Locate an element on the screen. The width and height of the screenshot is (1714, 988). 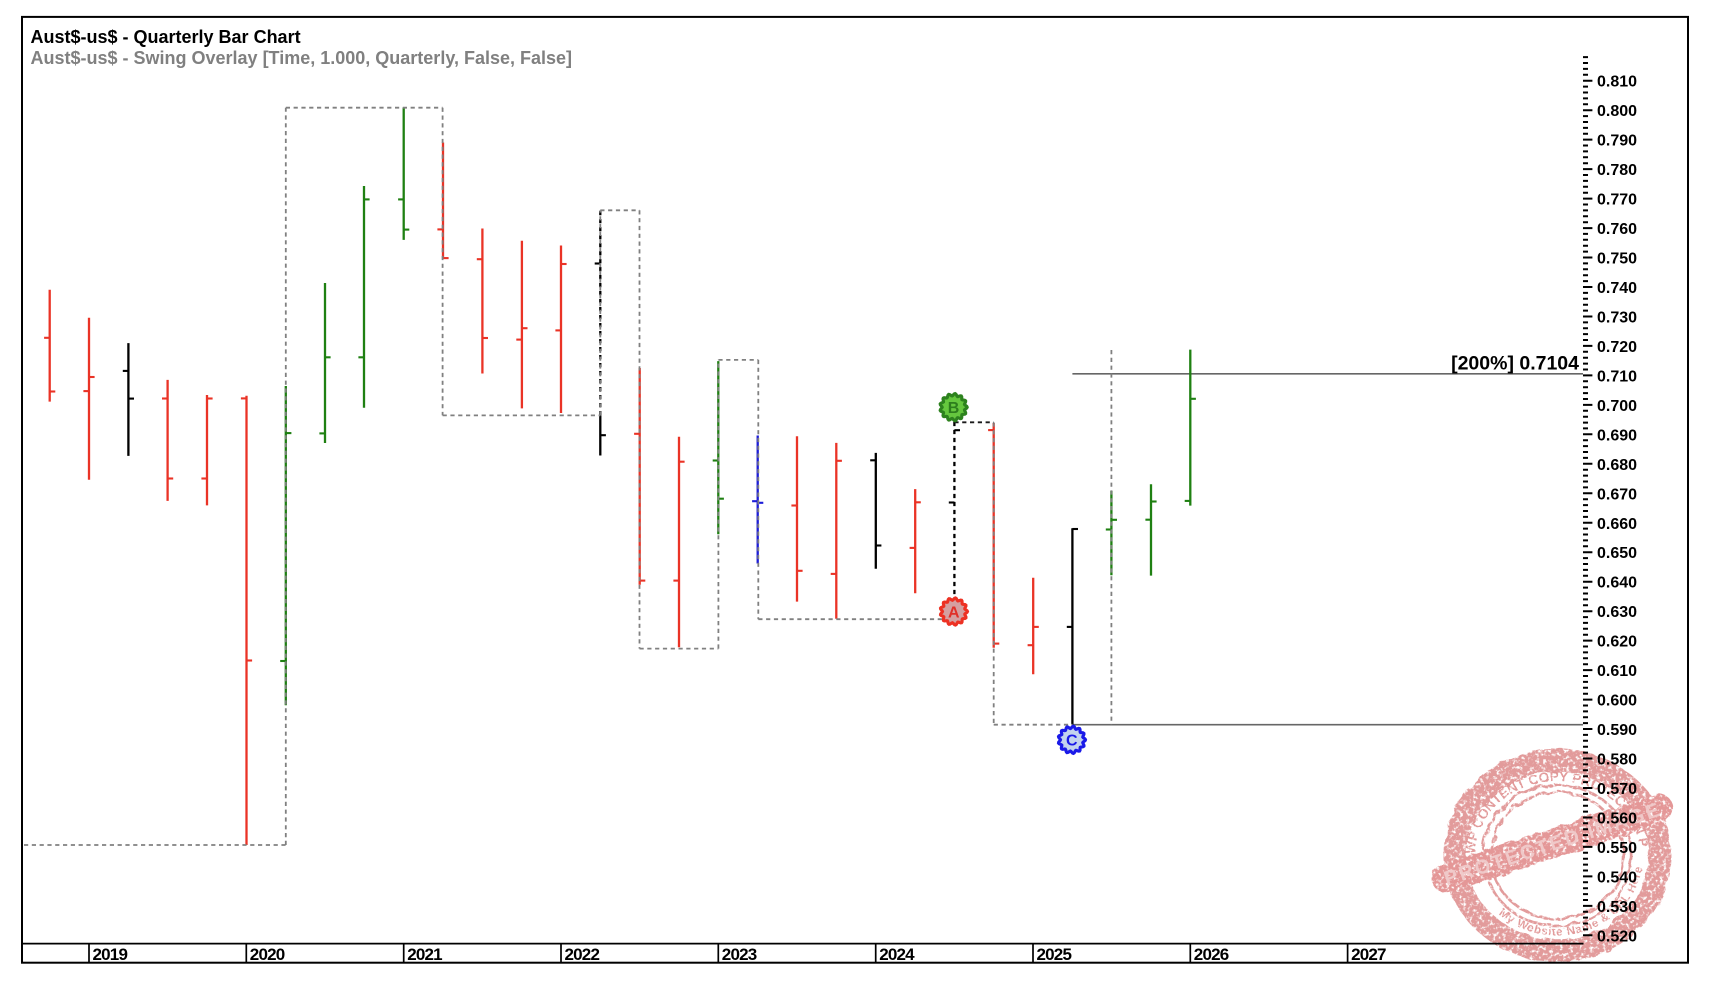
svg-text: 2026 is located at coordinates (1211, 954).